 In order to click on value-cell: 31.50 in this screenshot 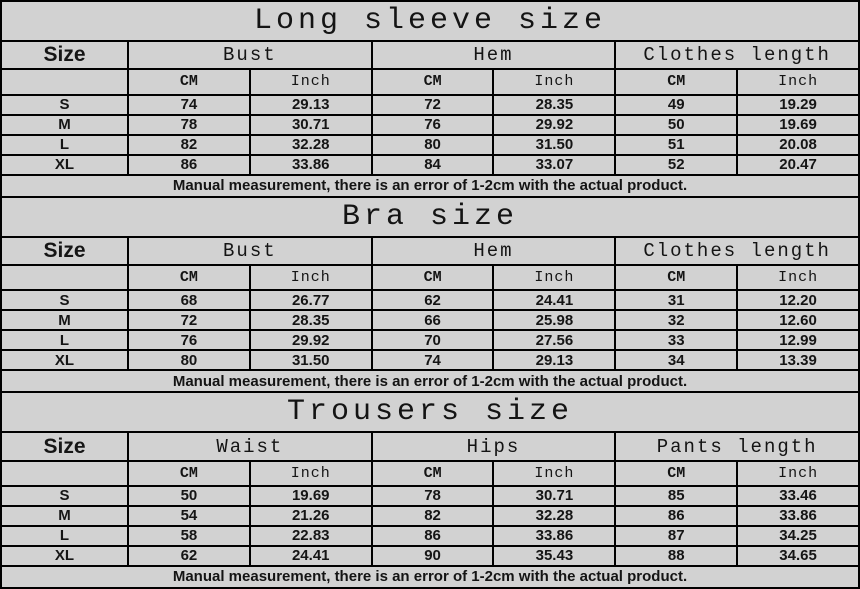, I will do `click(310, 360)`.